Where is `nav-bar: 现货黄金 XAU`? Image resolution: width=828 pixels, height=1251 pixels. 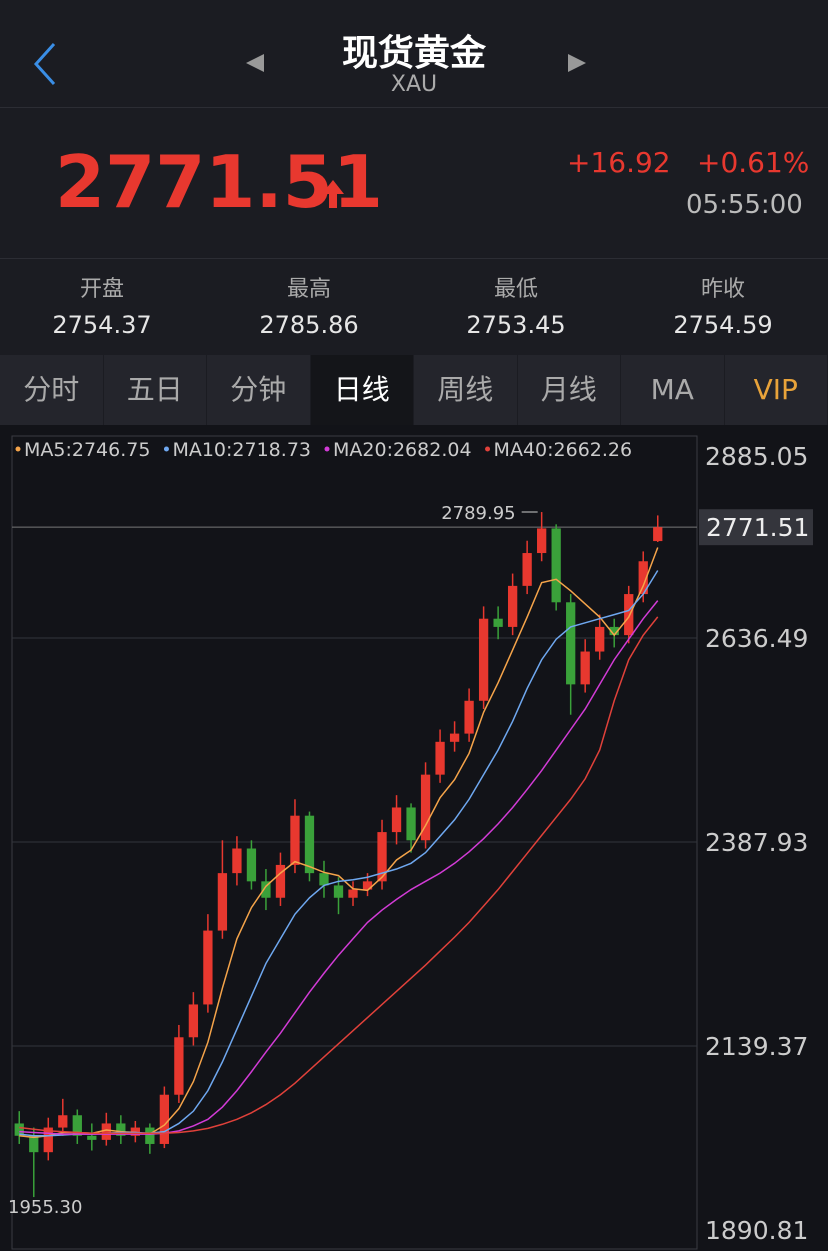
nav-bar: 现货黄金 XAU is located at coordinates (414, 54).